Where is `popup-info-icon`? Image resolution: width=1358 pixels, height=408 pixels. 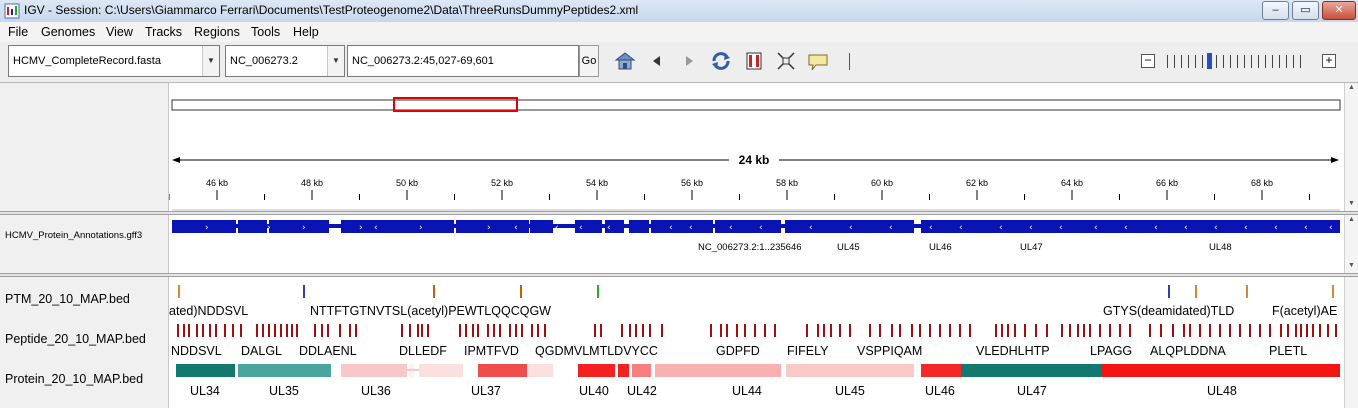 popup-info-icon is located at coordinates (818, 62).